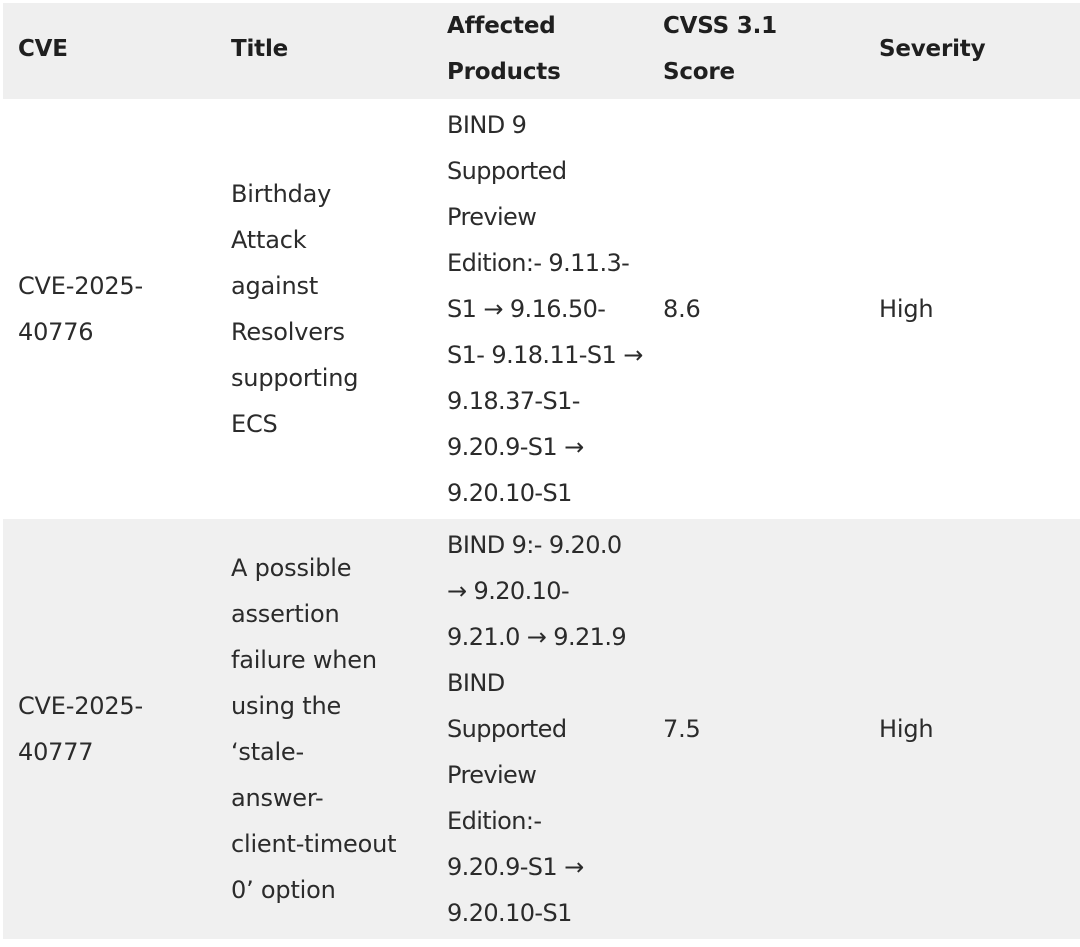 This screenshot has height=947, width=1080. I want to click on products-line: 9.21.0 → 9.21.9, so click(537, 637).